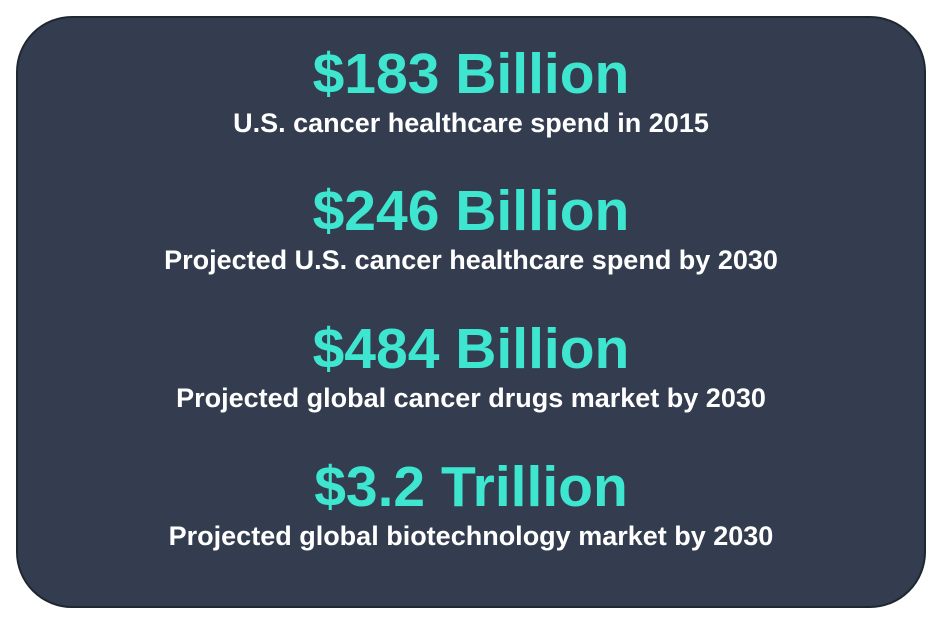 The image size is (936, 626). I want to click on stat-value: $484 Billion, so click(471, 349).